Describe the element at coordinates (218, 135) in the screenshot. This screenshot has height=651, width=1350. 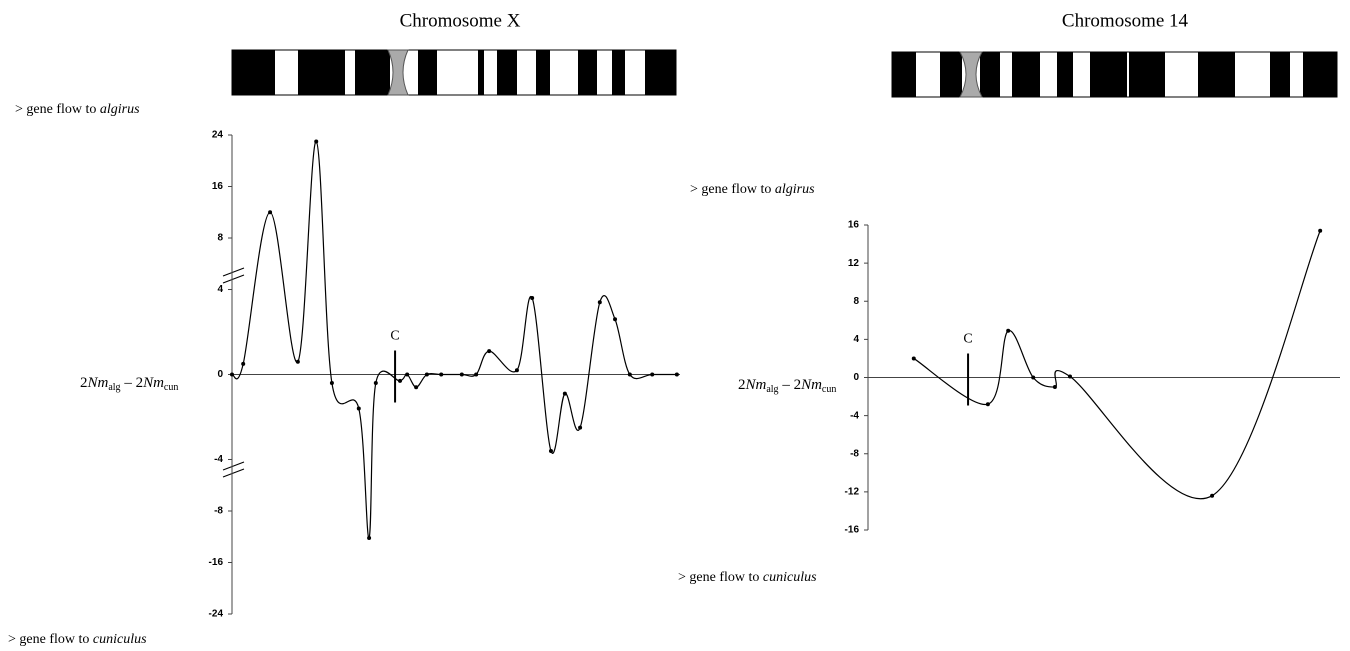
I see `y-tick-label: 24` at that location.